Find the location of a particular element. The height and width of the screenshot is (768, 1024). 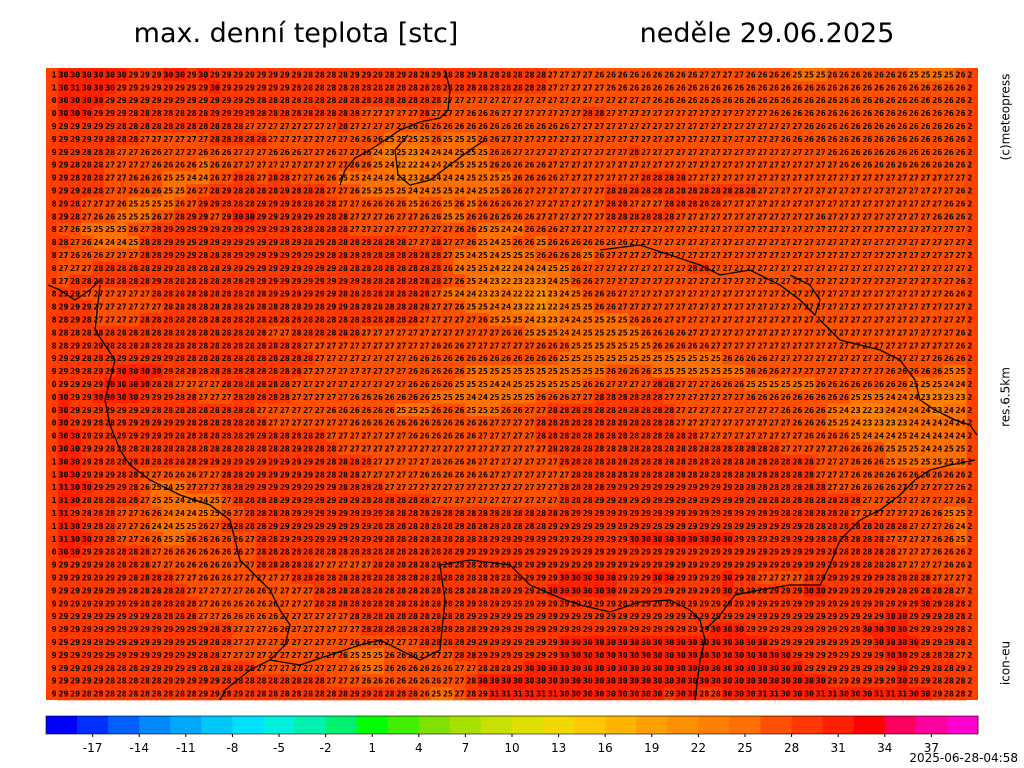

cell-value: 8 is located at coordinates (54, 216).